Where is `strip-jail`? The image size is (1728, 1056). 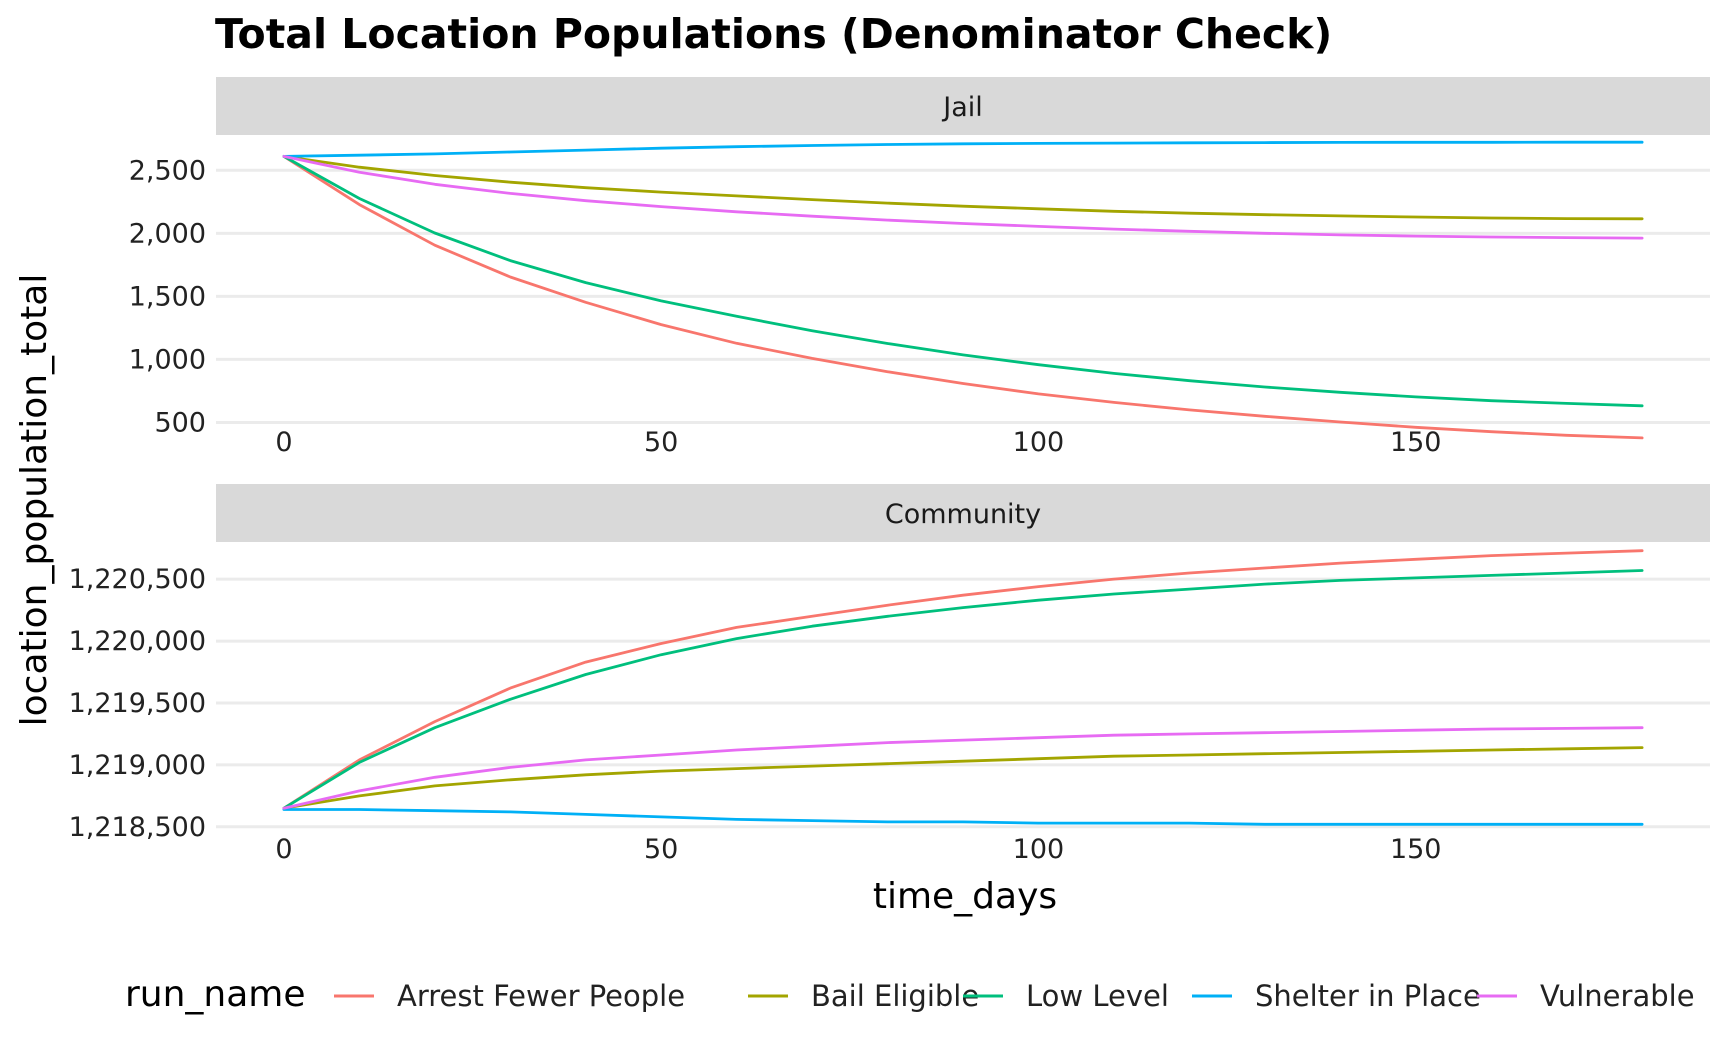 strip-jail is located at coordinates (963, 106).